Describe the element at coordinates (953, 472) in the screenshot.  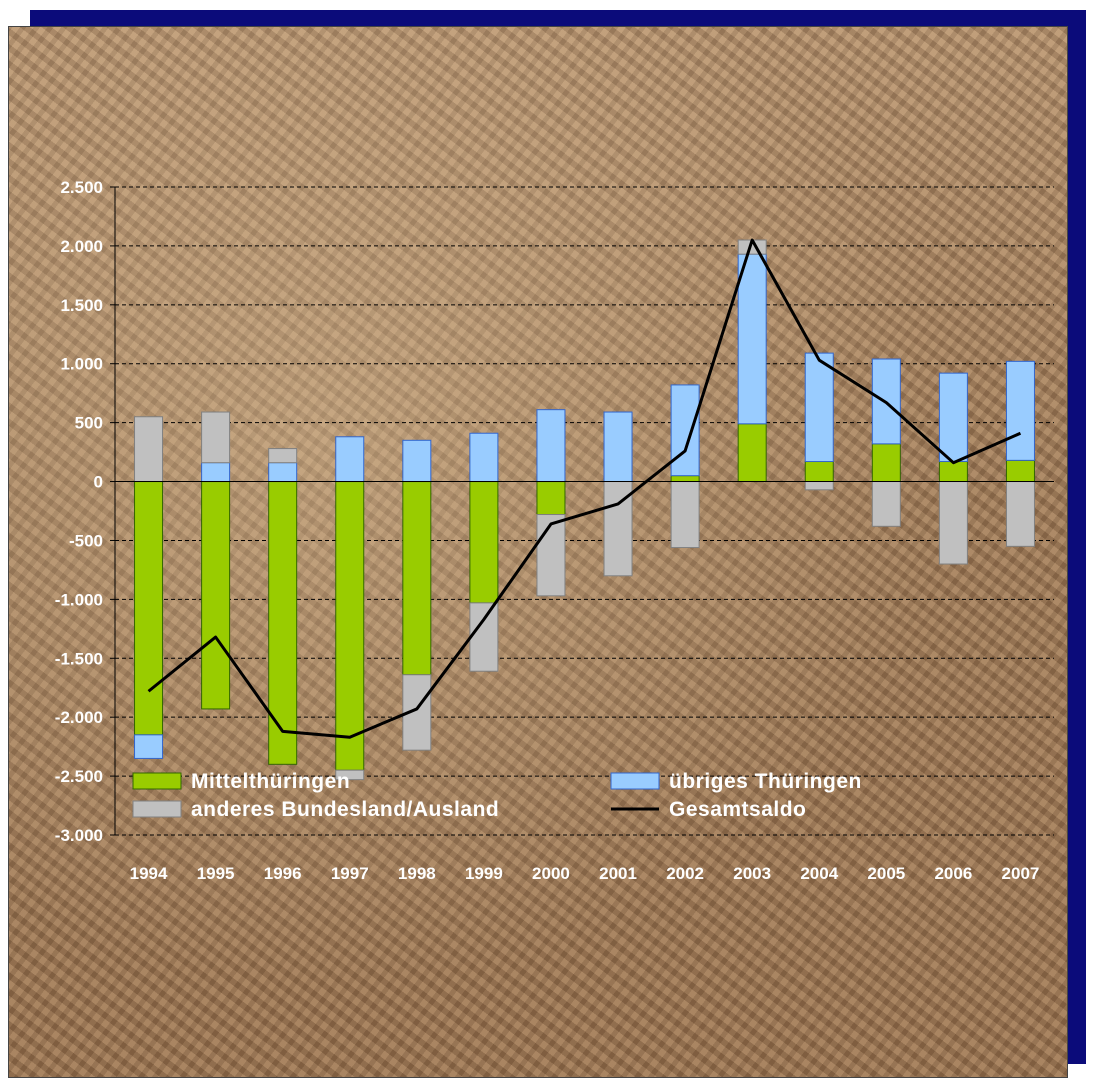
I see `bar-mittelthuringen-2006` at that location.